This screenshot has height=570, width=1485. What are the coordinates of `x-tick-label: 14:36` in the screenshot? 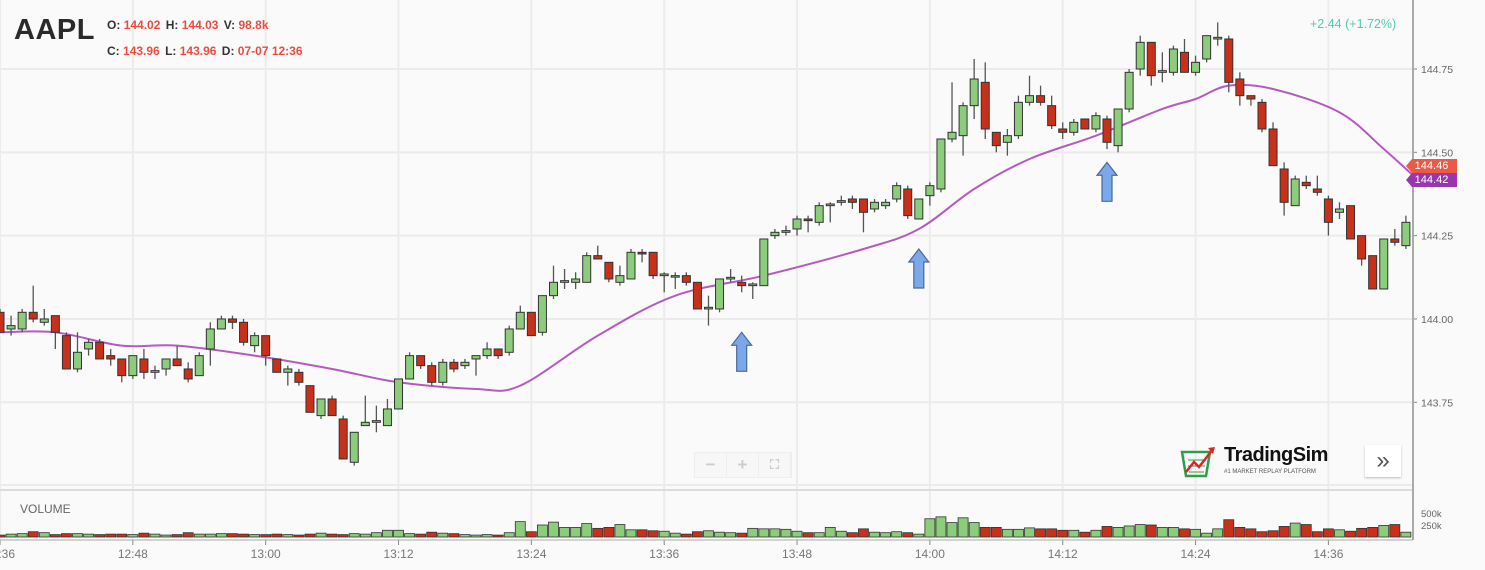 It's located at (1328, 554).